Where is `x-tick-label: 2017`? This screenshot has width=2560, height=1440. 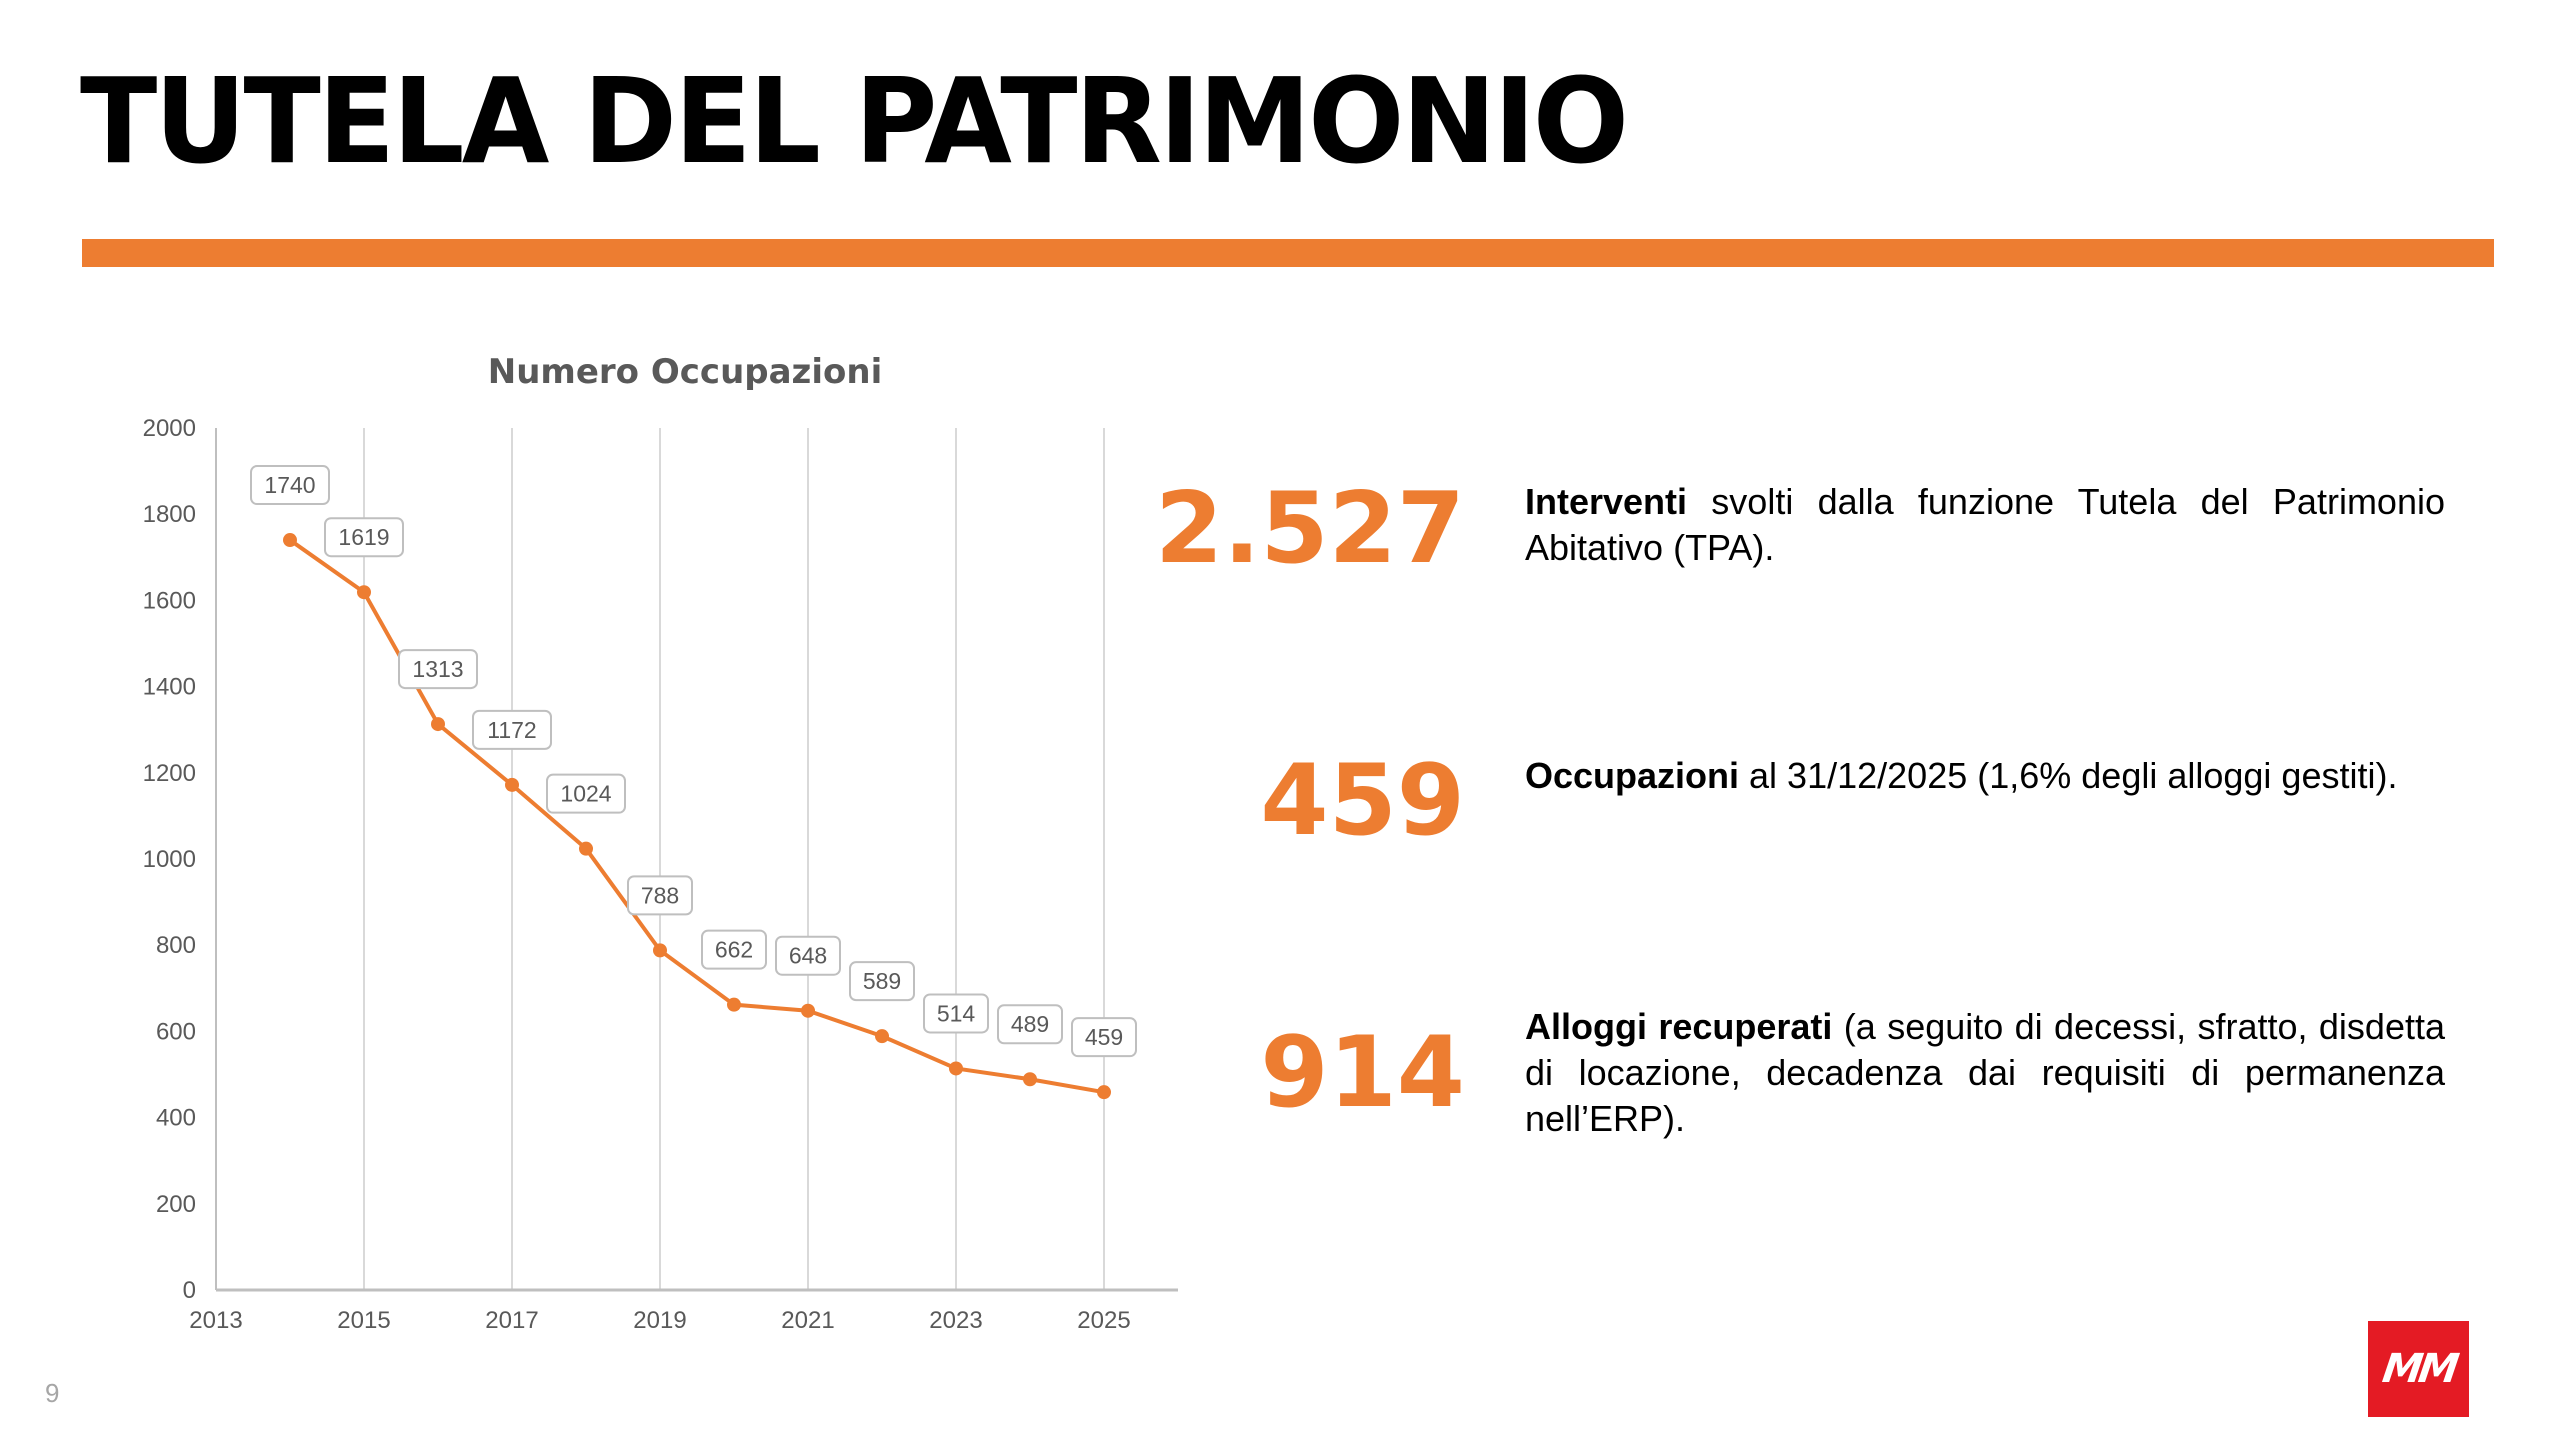
x-tick-label: 2017 is located at coordinates (511, 1320).